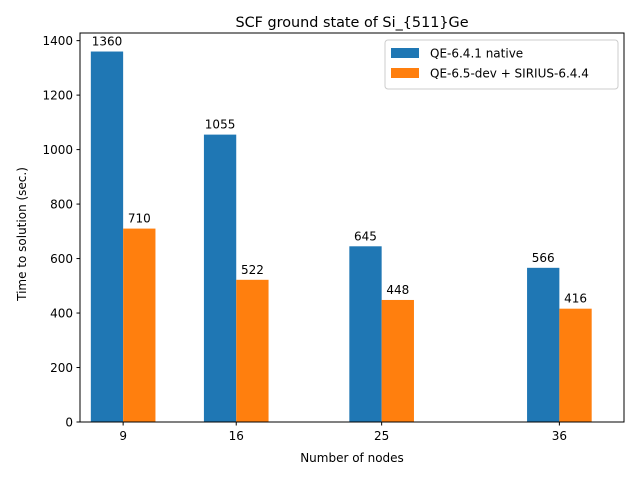  What do you see at coordinates (220, 125) in the screenshot?
I see `bar-value-label-native-16: 1055` at bounding box center [220, 125].